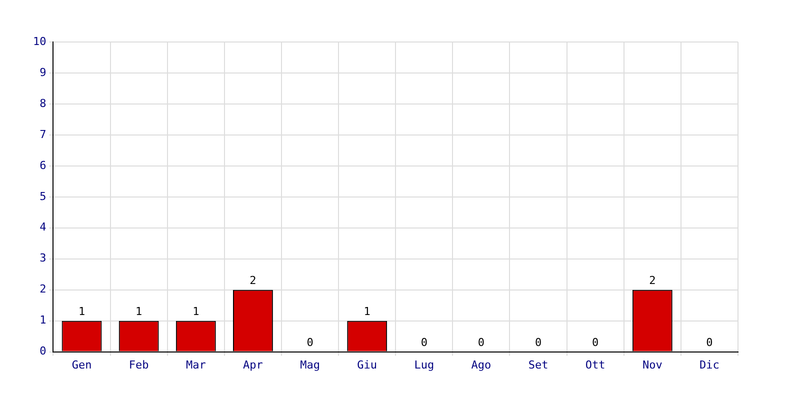  I want to click on y-tick-label: 1, so click(43, 320).